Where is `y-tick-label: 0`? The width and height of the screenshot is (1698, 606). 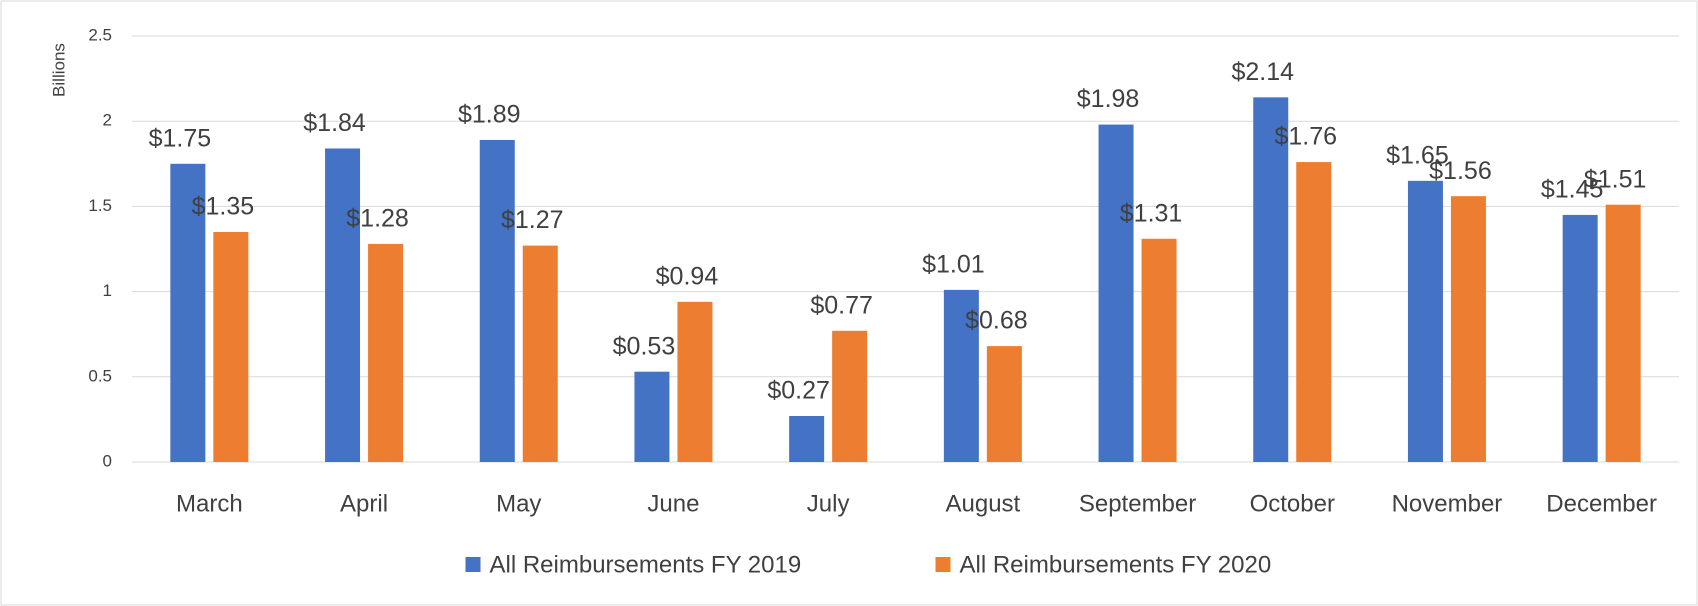
y-tick-label: 0 is located at coordinates (107, 460).